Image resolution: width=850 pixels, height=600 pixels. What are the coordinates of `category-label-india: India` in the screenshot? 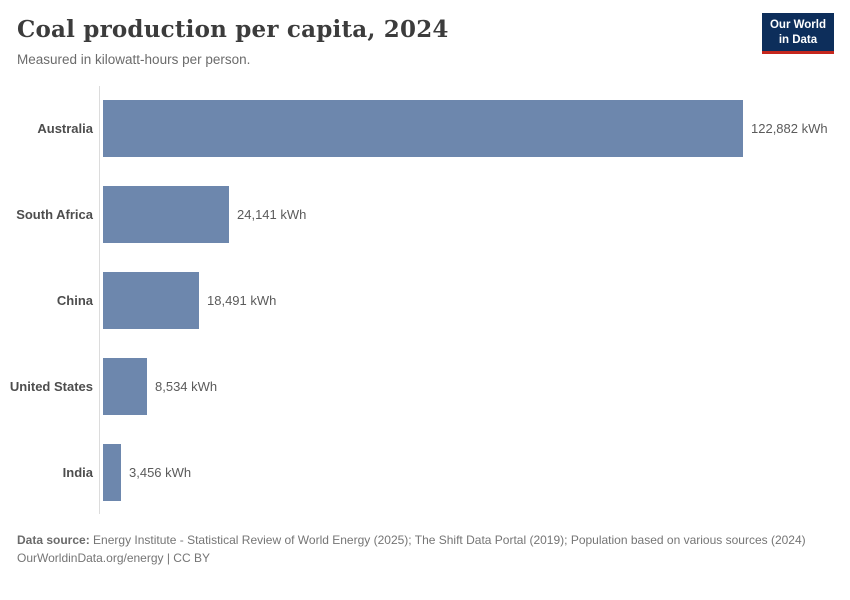 It's located at (77, 472).